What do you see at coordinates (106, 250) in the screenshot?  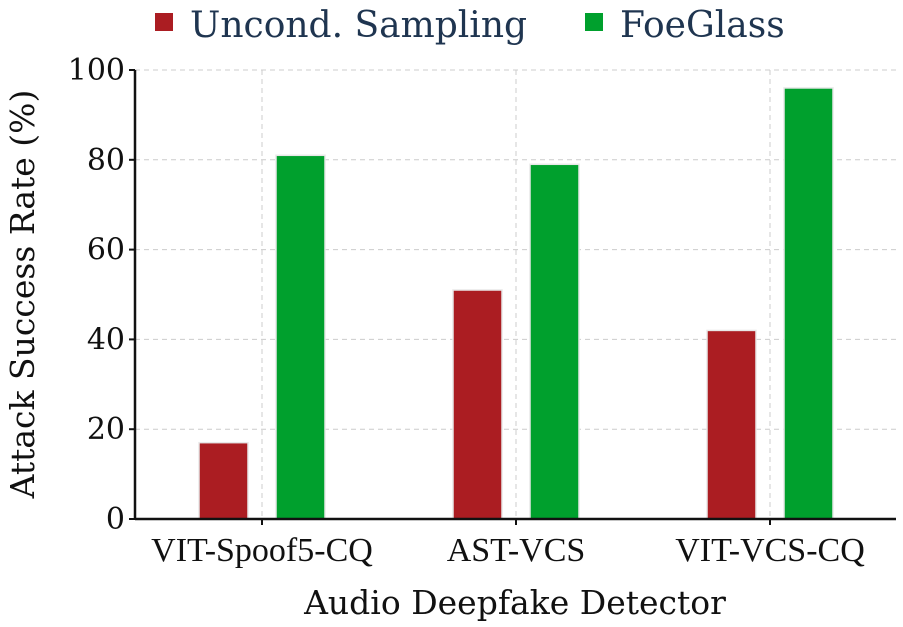 I see `y-tick-label: 60` at bounding box center [106, 250].